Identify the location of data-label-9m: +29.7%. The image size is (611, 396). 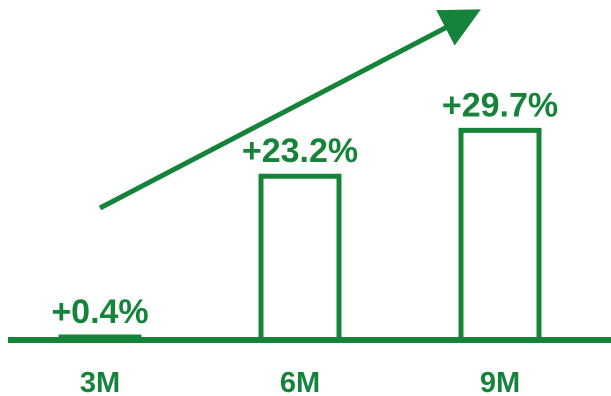
(500, 105).